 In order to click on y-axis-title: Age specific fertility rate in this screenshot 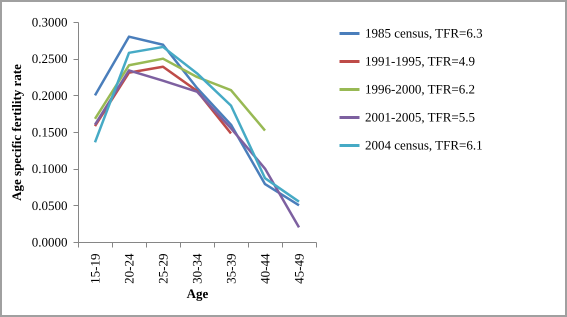, I will do `click(16, 132)`.